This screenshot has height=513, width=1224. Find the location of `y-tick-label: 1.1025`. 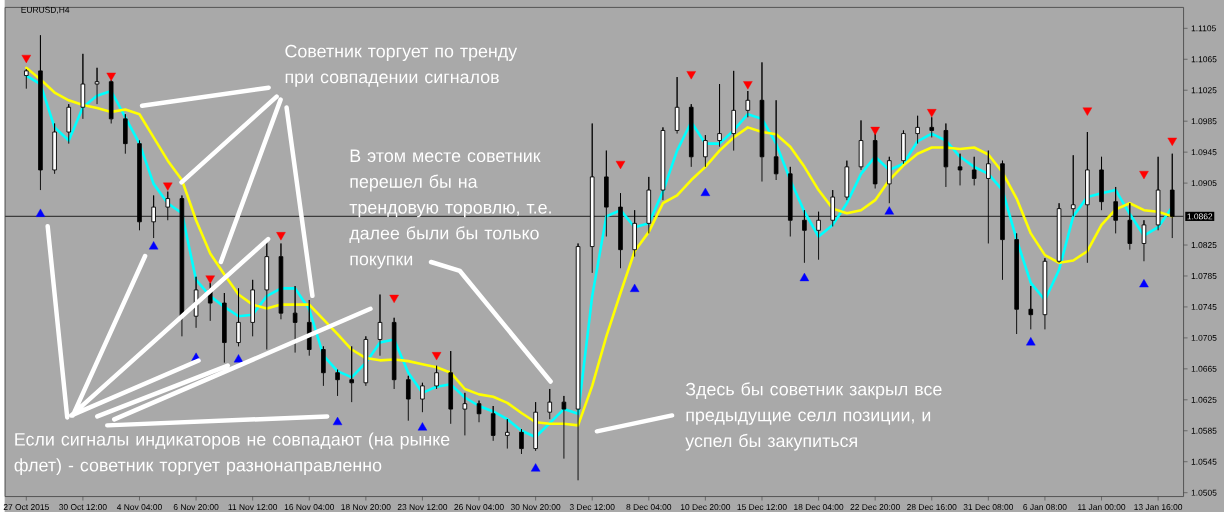

y-tick-label: 1.1025 is located at coordinates (1204, 90).